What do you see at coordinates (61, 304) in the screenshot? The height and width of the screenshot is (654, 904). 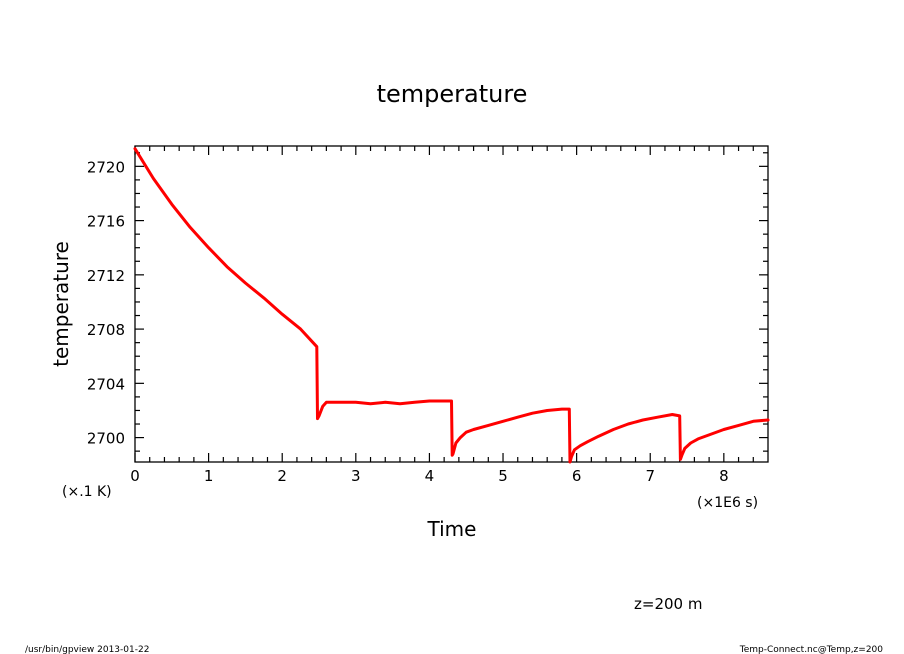 I see `y-axis-label: temperature` at bounding box center [61, 304].